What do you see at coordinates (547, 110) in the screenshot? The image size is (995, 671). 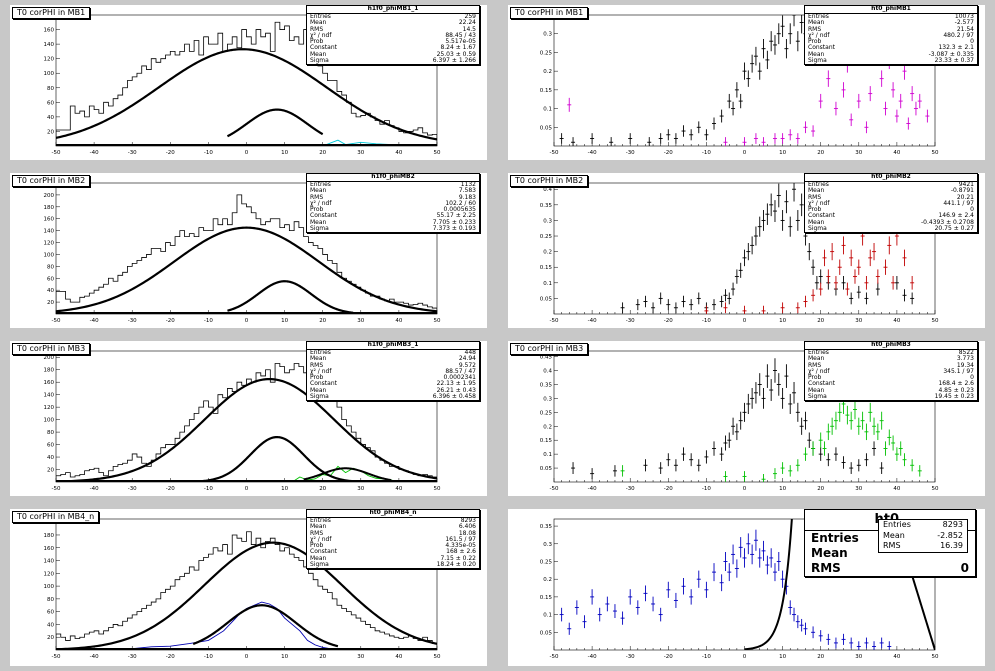 I see `y-tick-label: 0.1` at bounding box center [547, 110].